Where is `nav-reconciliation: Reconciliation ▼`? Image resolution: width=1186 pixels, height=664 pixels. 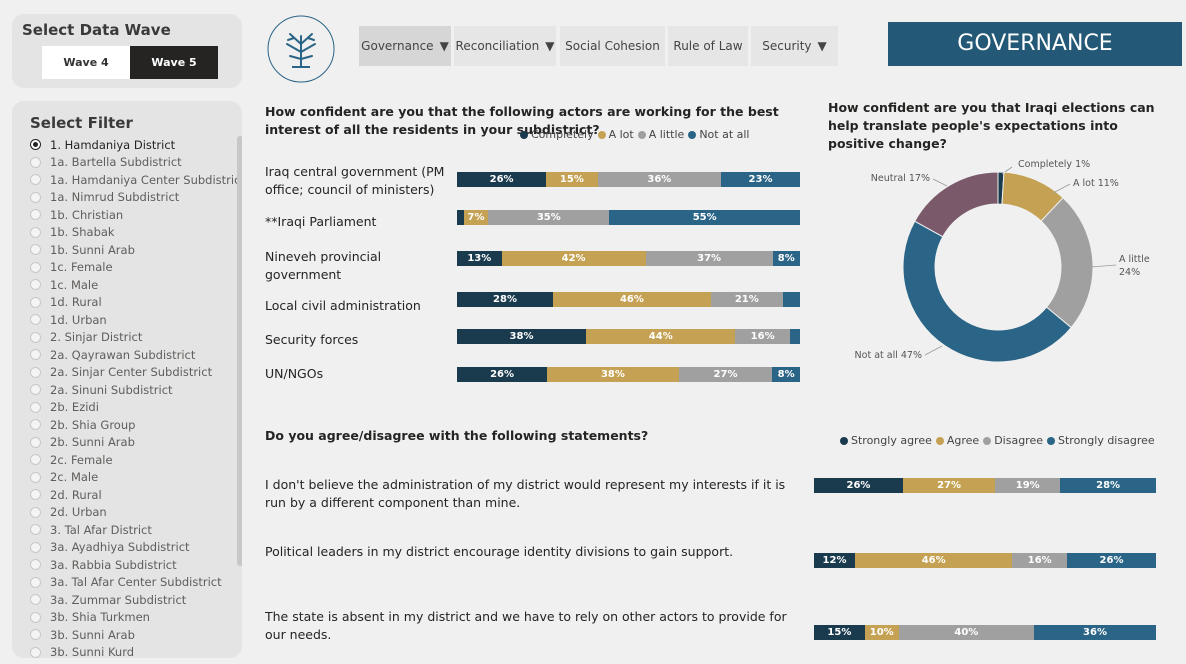 nav-reconciliation: Reconciliation ▼ is located at coordinates (505, 46).